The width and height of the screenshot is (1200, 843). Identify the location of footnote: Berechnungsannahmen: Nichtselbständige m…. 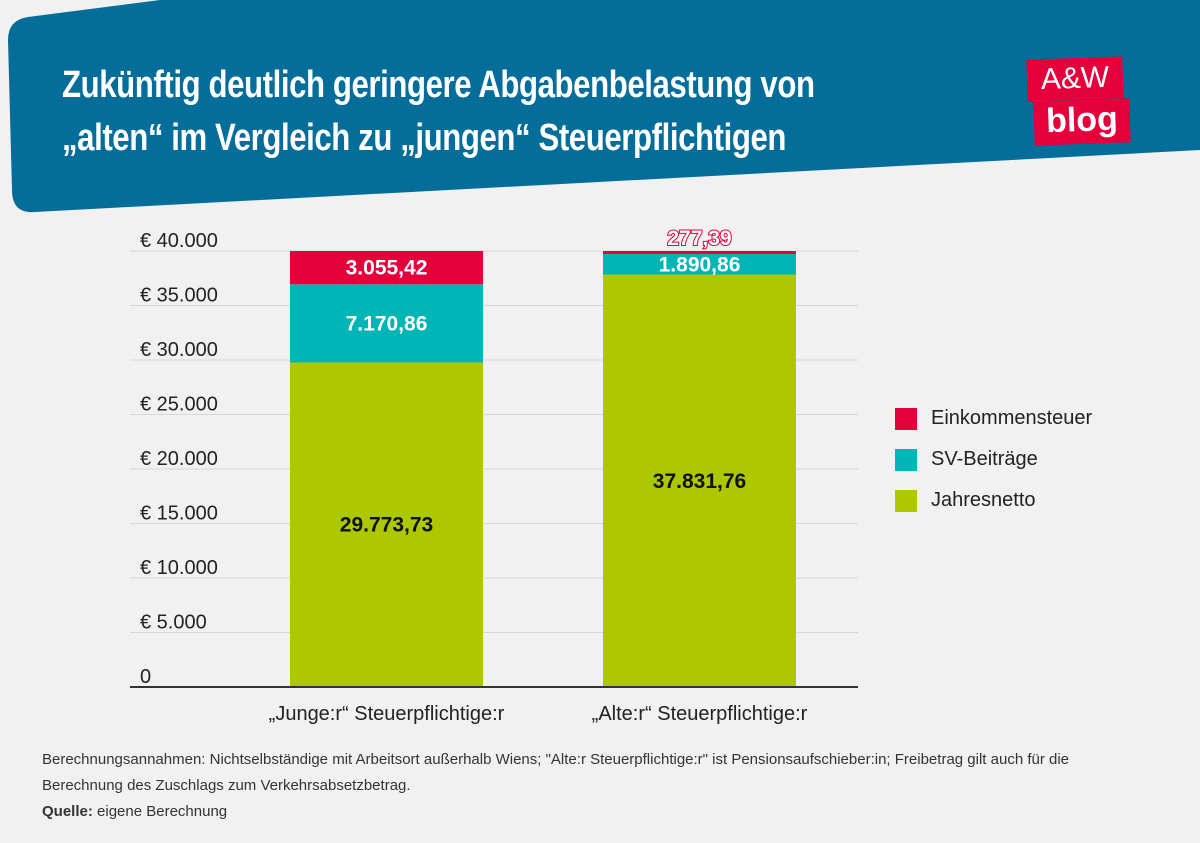
(555, 786).